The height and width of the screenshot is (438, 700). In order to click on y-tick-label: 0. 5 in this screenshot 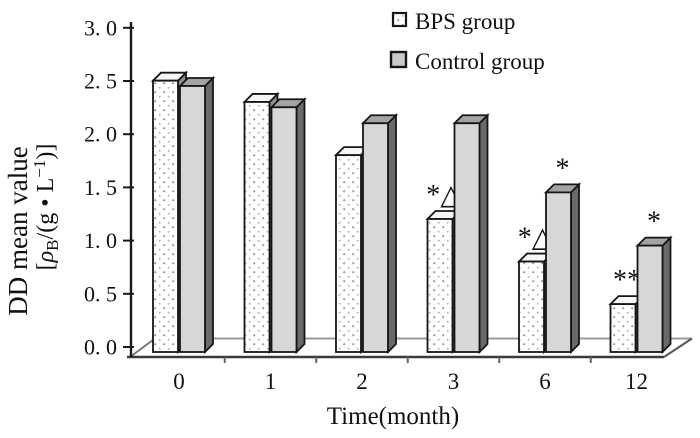, I will do `click(100, 293)`.